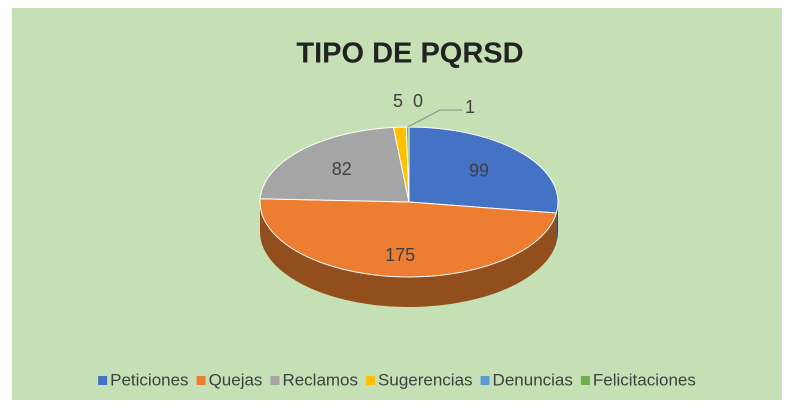  Describe the element at coordinates (409, 54) in the screenshot. I see `chart-title: TIPO DE PQRSD` at that location.